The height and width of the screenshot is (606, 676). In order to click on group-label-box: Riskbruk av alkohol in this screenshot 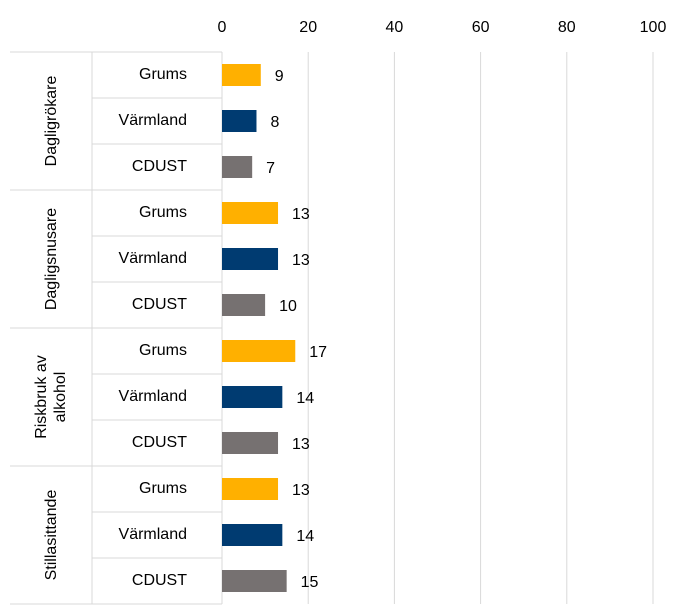, I will do `click(51, 397)`.